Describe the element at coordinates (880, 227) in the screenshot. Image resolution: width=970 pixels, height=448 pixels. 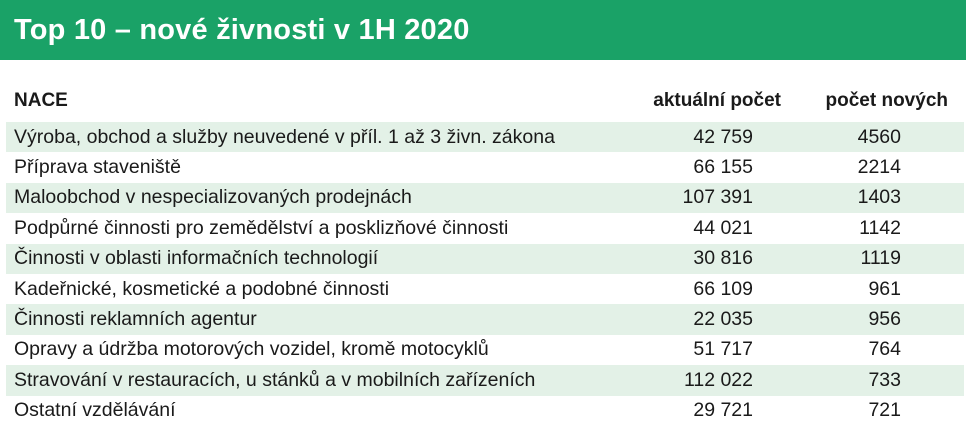
I see `cell-new-count: 1142` at that location.